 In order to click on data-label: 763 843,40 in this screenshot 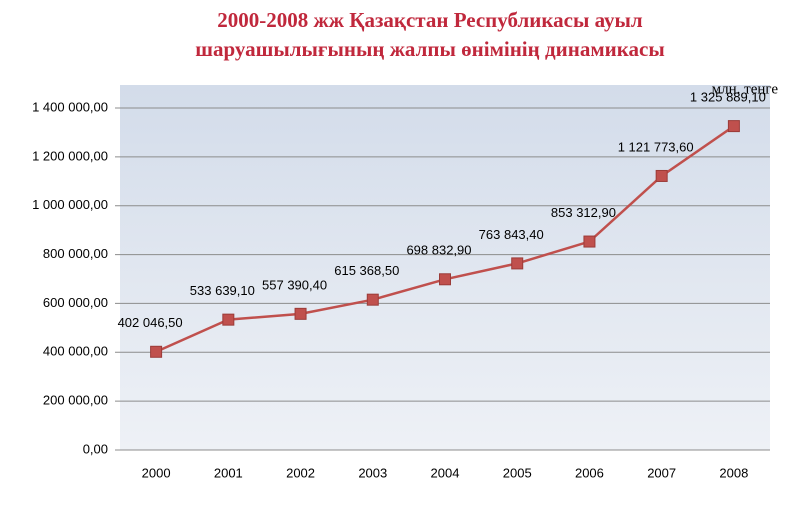, I will do `click(511, 234)`.